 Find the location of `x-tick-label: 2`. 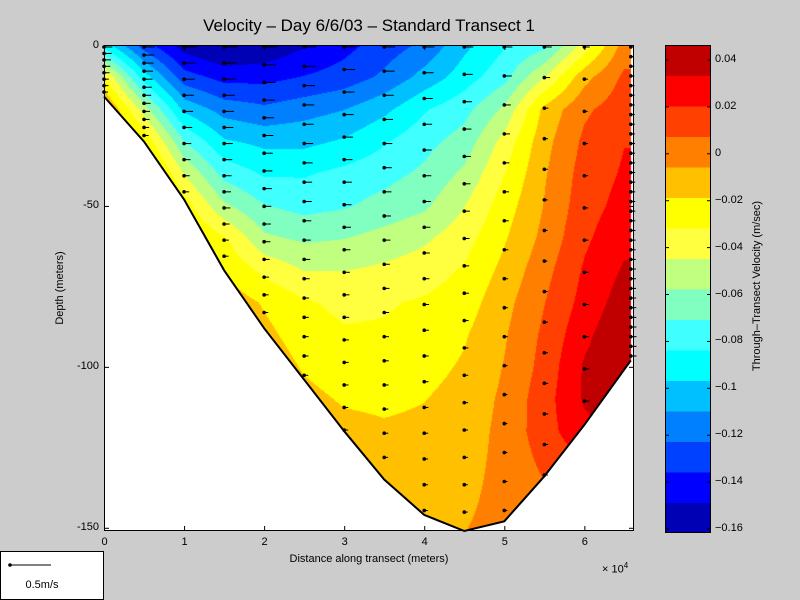

x-tick-label: 2 is located at coordinates (264, 542).